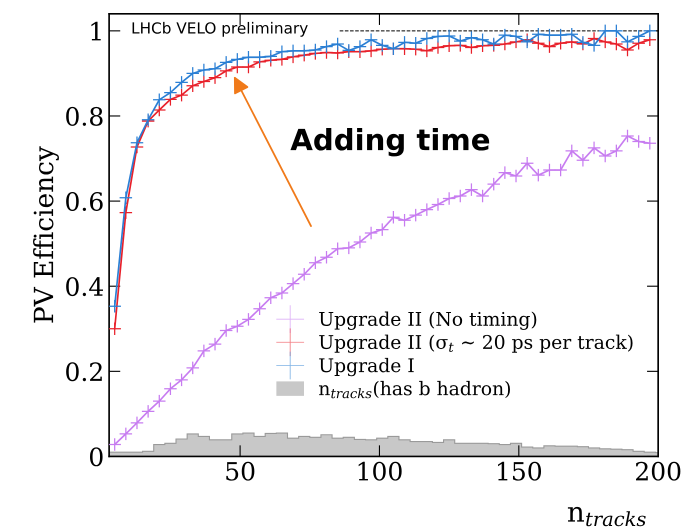 The image size is (695, 532). Describe the element at coordinates (427, 320) in the screenshot. I see `legend-label: Upgrade II (No timing)` at that location.